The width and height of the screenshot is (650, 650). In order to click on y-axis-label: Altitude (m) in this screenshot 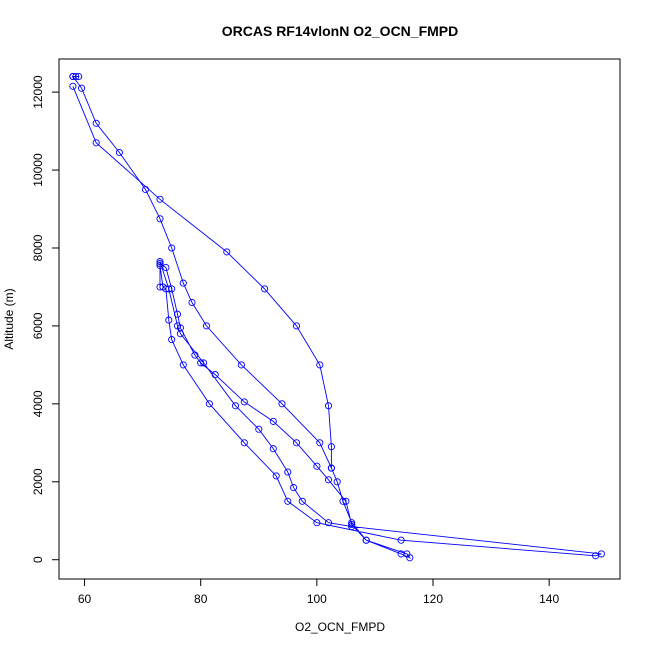, I will do `click(9, 318)`.